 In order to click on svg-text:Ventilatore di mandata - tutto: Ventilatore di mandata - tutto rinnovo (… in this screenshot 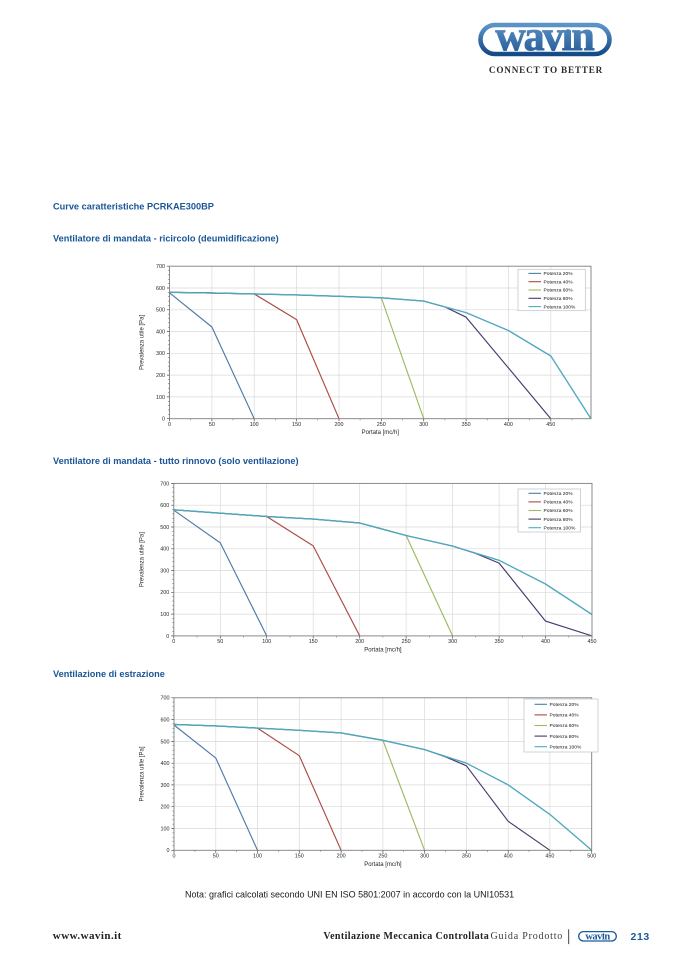, I will do `click(176, 461)`.